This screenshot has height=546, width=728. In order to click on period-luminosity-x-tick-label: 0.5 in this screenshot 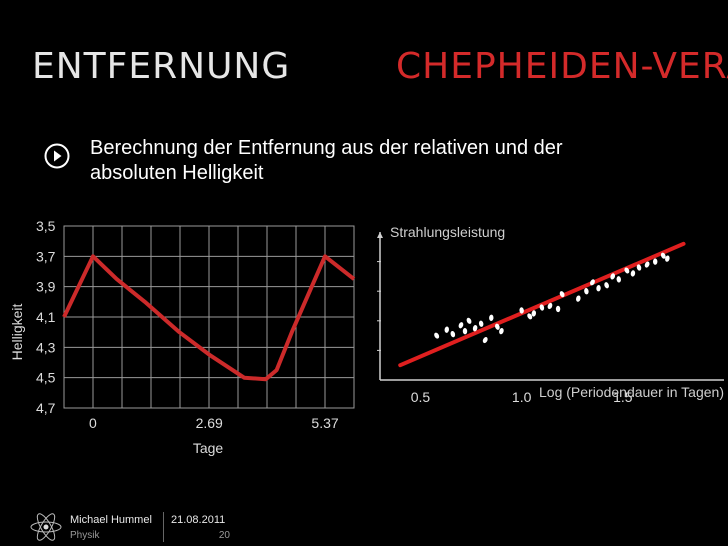, I will do `click(421, 397)`.